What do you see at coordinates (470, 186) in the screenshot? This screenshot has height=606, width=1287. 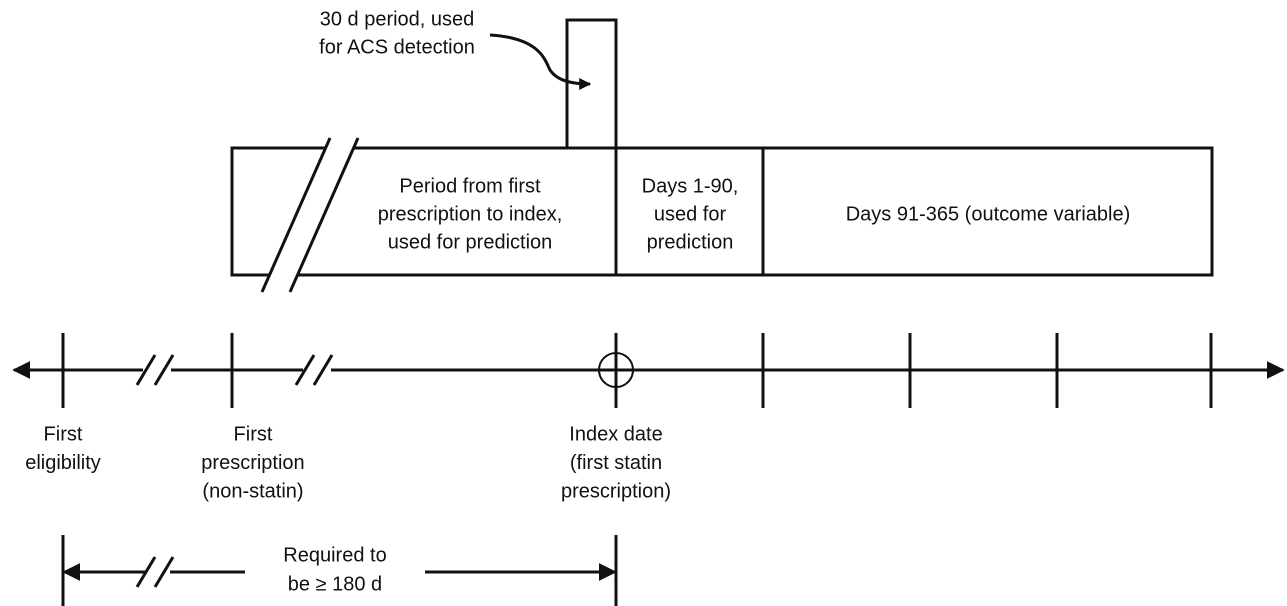 I see `box-label: Period from first` at bounding box center [470, 186].